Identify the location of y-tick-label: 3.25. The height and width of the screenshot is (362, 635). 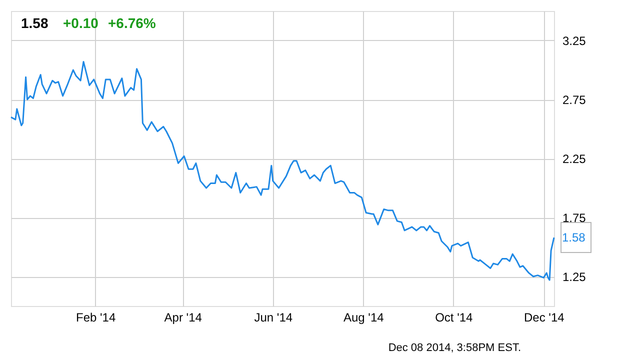
(574, 41).